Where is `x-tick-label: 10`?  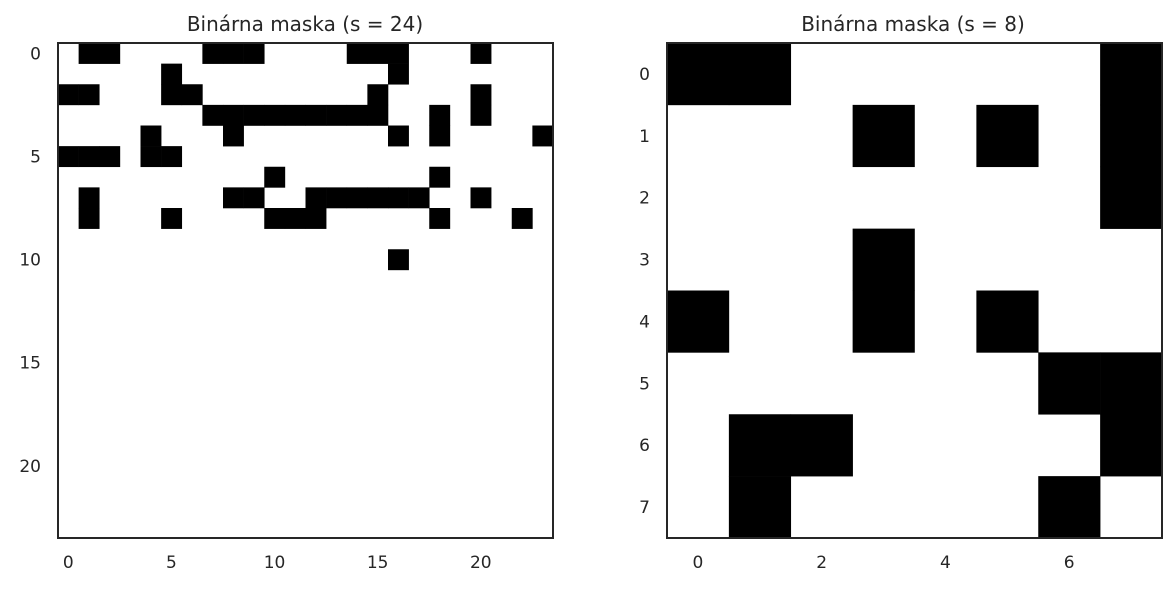
x-tick-label: 10 is located at coordinates (275, 563).